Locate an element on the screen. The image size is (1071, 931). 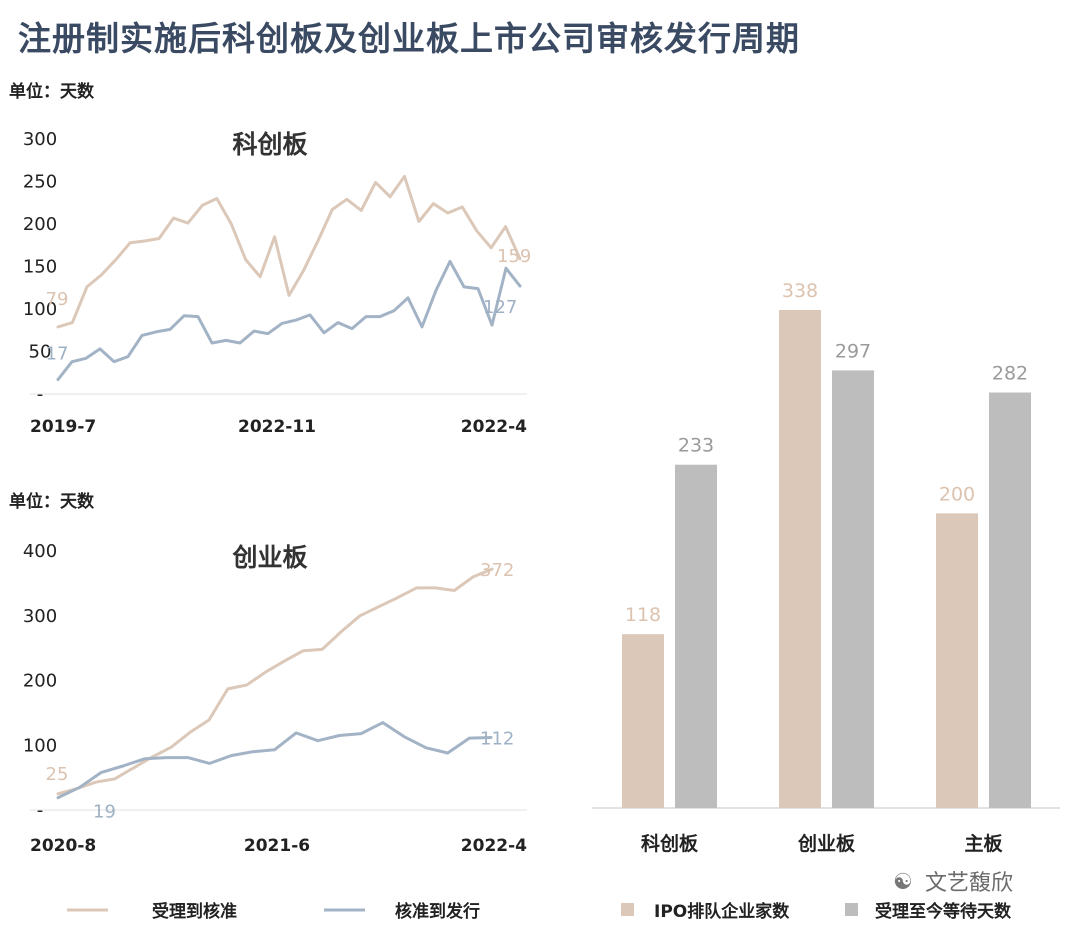
chart1-series-issue-line is located at coordinates (289, 320).